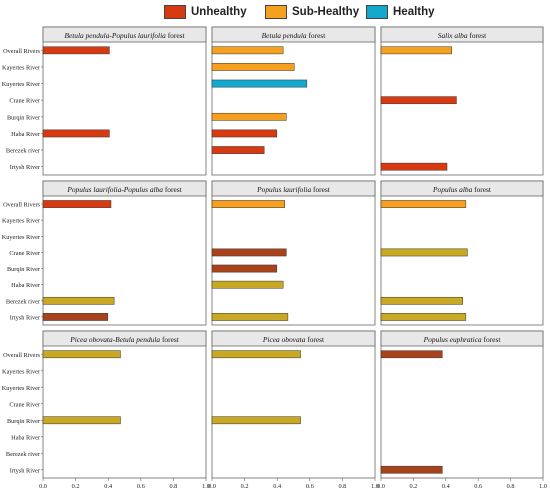  What do you see at coordinates (219, 12) in the screenshot?
I see `legend-label-unhealthy: Unhealthy` at bounding box center [219, 12].